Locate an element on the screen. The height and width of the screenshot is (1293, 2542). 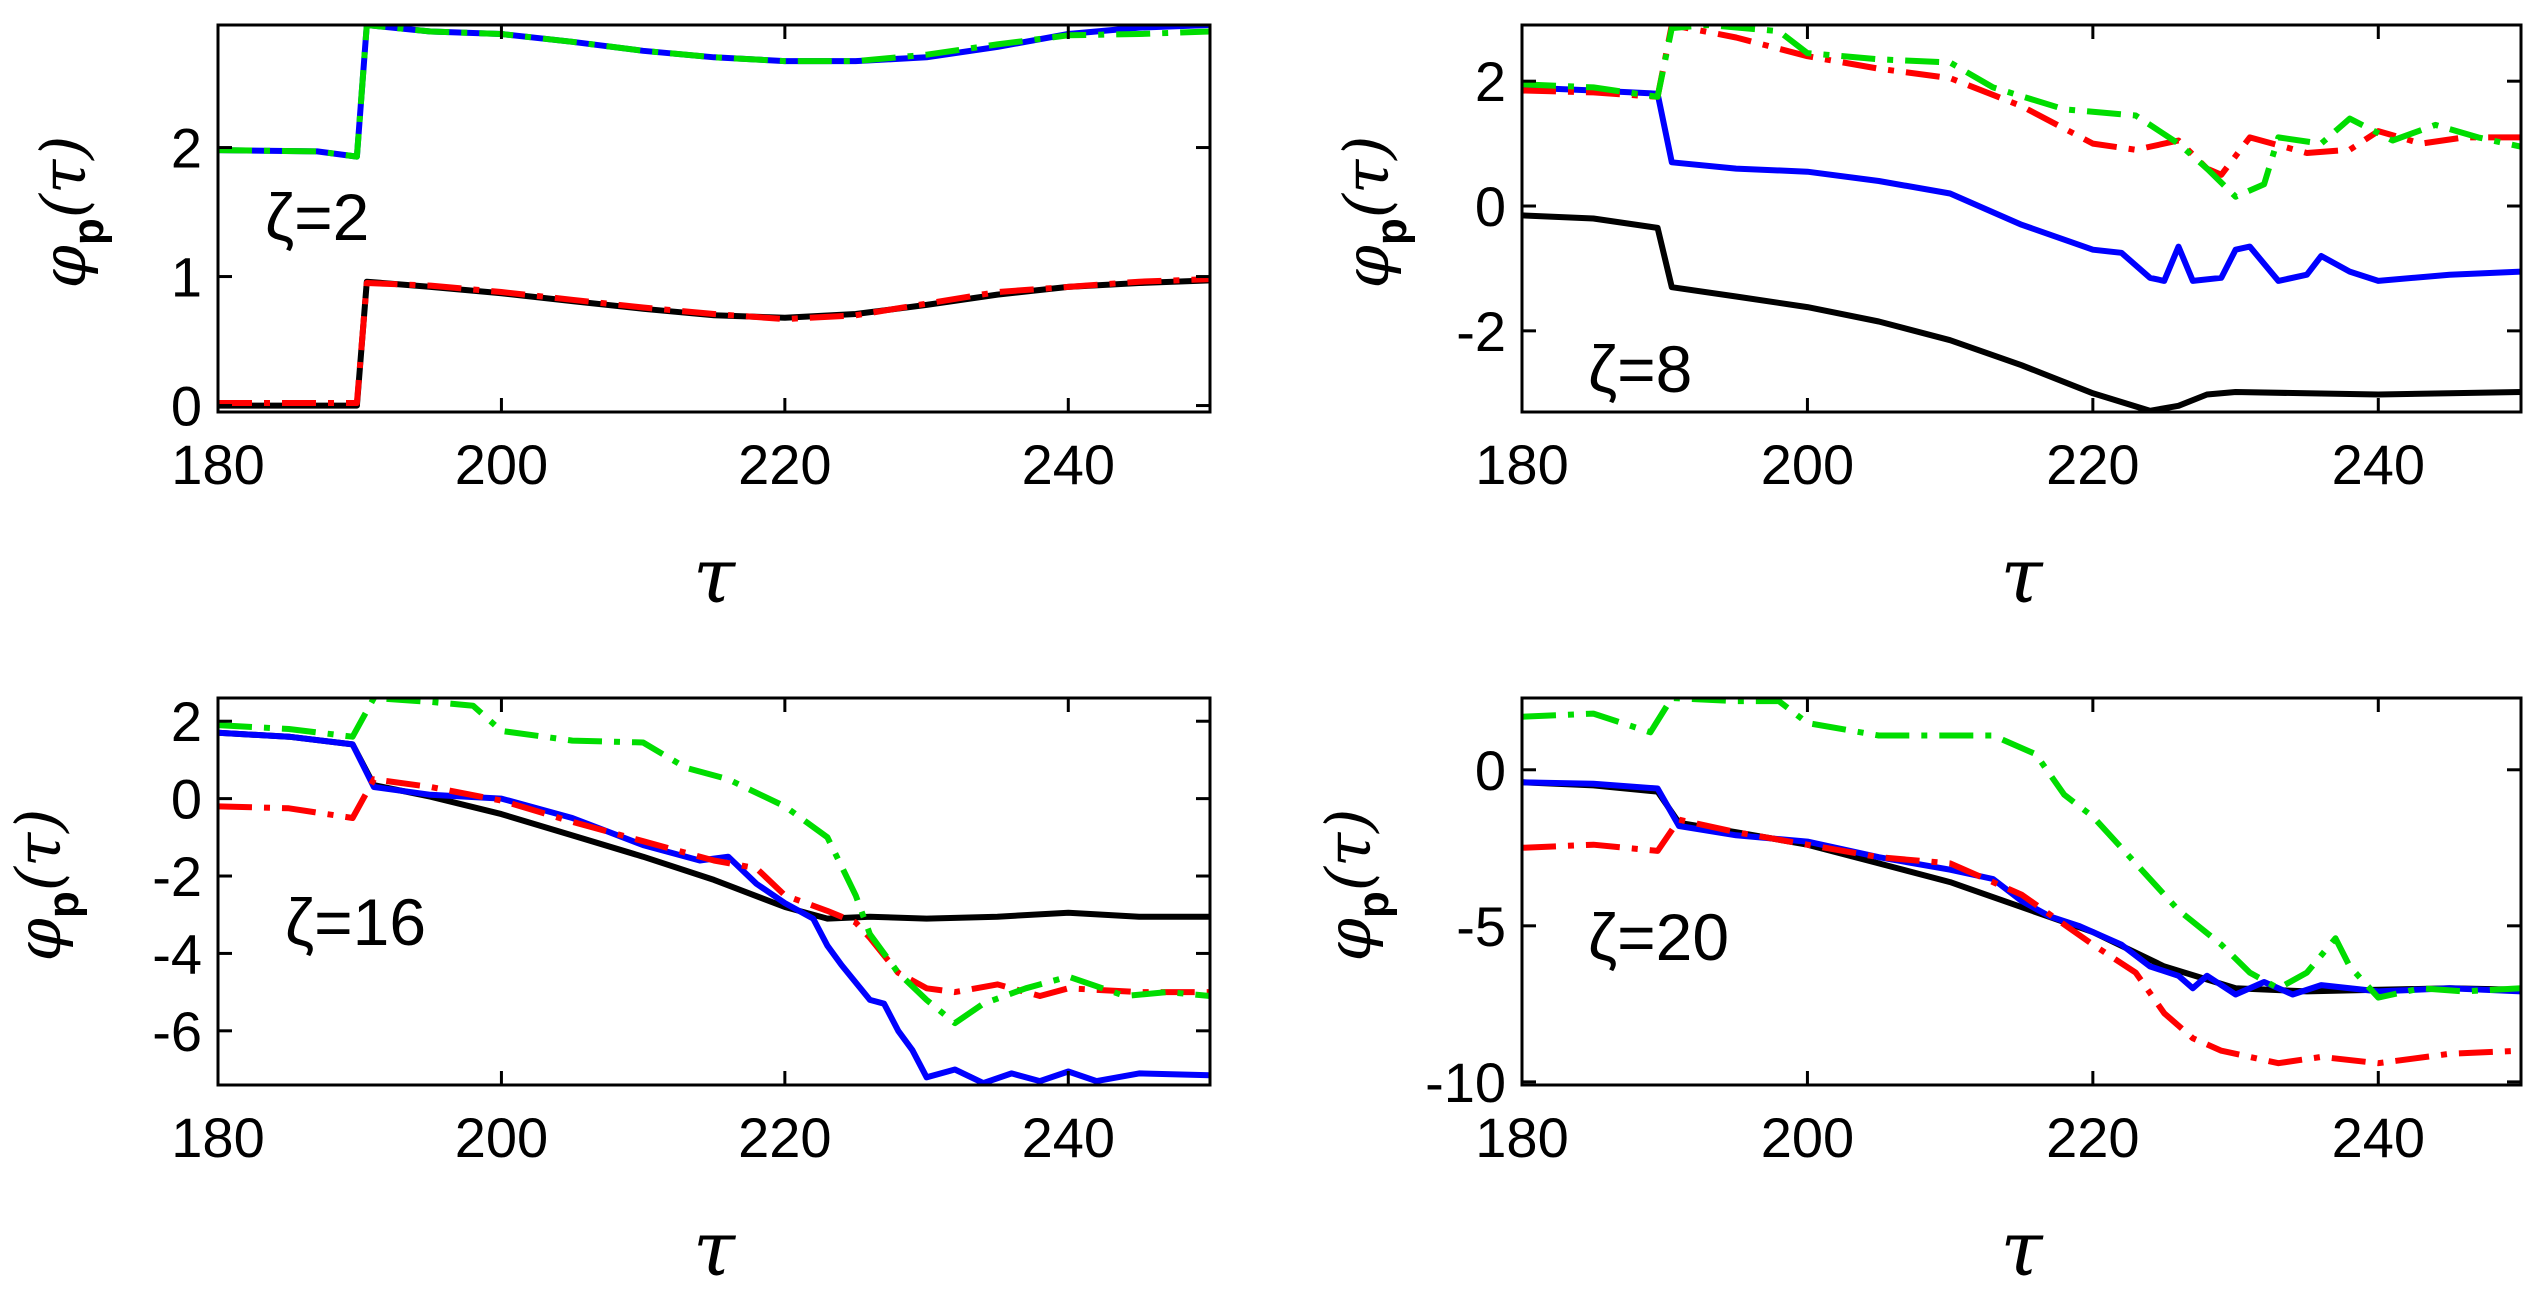
zeta-annotation: ζ=16 is located at coordinates (355, 922).